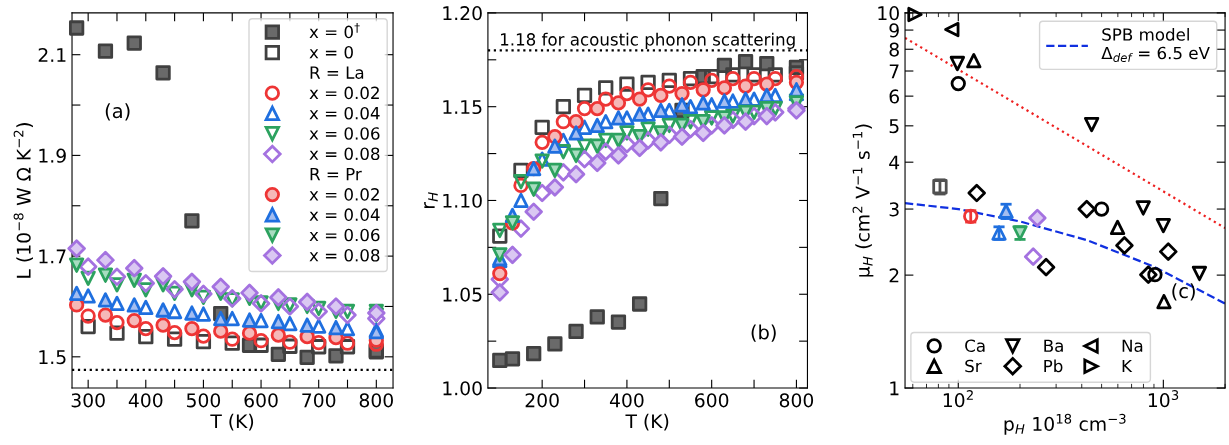 The height and width of the screenshot is (445, 1229). Describe the element at coordinates (763, 333) in the screenshot. I see `annotation: (b)` at that location.